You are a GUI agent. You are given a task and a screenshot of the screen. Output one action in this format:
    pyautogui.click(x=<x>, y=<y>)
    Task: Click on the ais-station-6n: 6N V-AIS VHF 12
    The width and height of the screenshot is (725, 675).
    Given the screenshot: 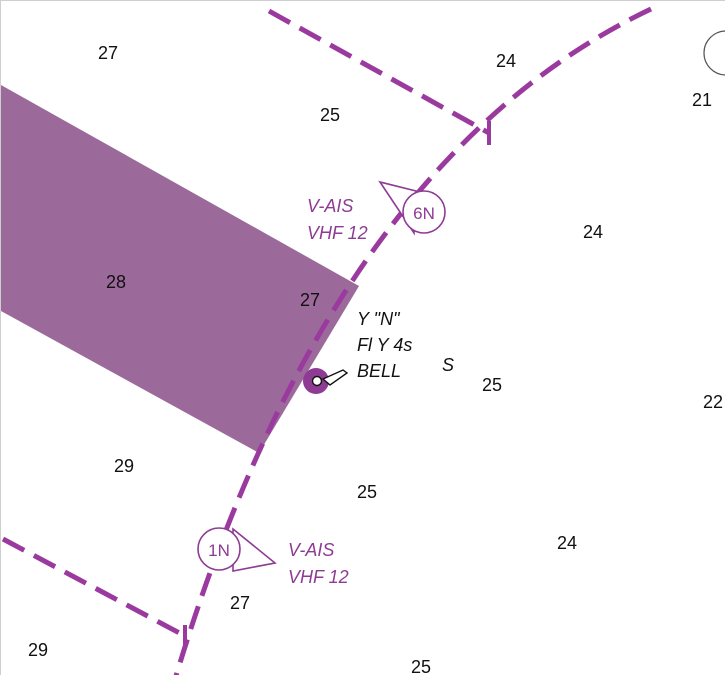 What is the action you would take?
    pyautogui.click(x=376, y=211)
    